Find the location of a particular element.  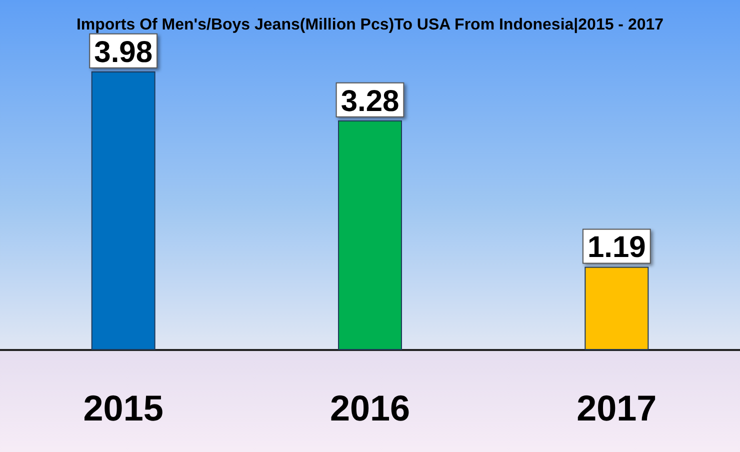

data-label: 3.28 is located at coordinates (370, 101).